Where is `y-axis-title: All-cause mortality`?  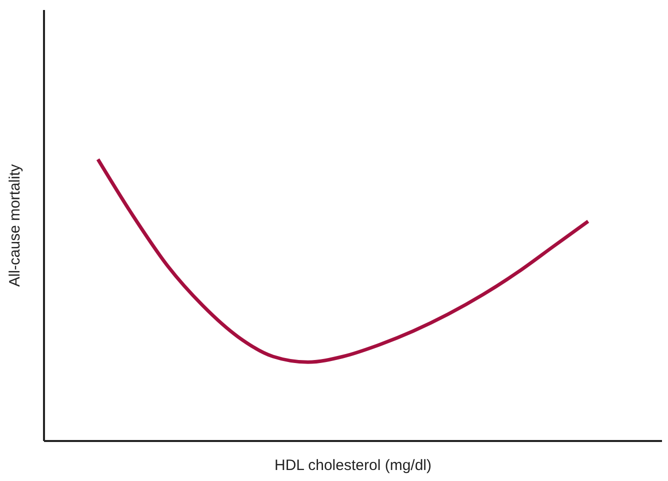
y-axis-title: All-cause mortality is located at coordinates (15, 225).